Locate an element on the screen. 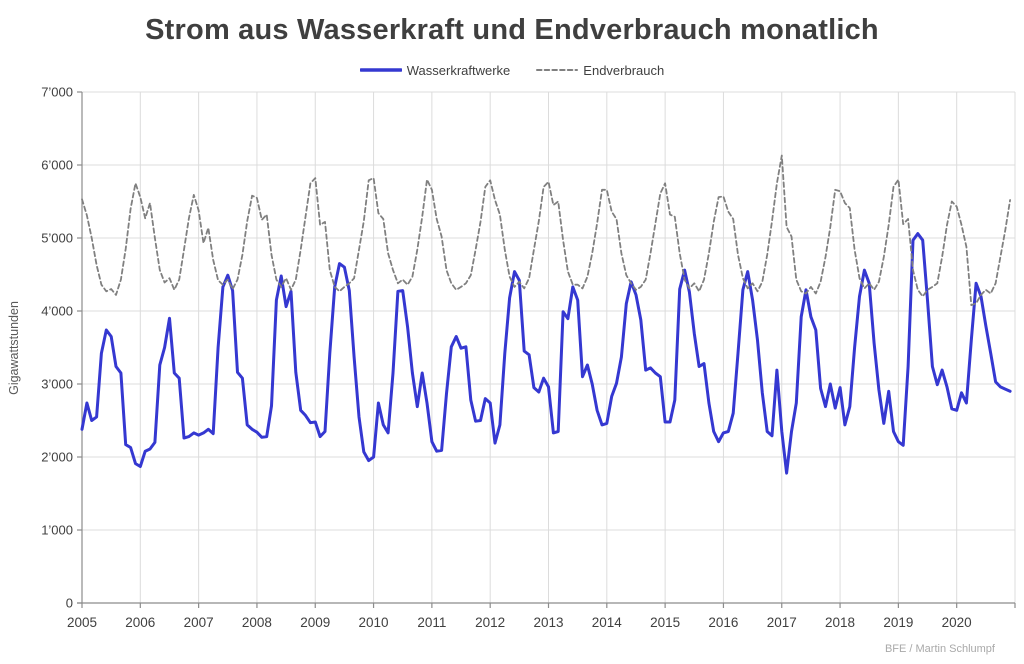 Image resolution: width=1024 pixels, height=664 pixels. y-tick-label: 2’000 is located at coordinates (57, 457).